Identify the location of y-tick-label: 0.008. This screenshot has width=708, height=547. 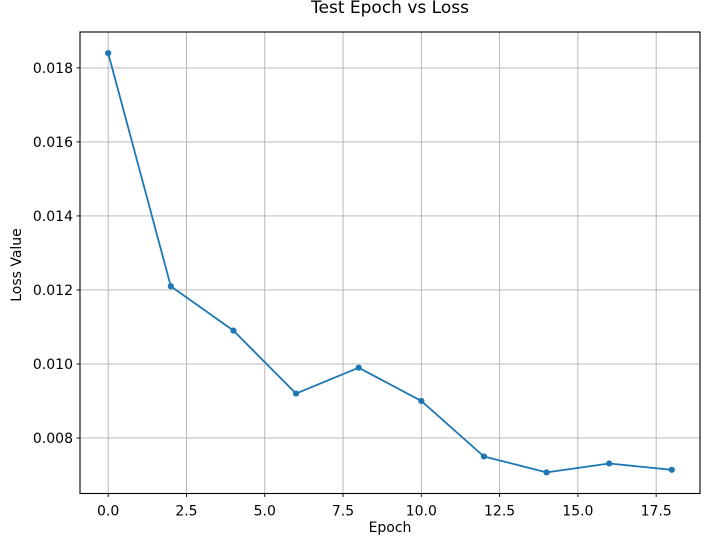
(53, 439).